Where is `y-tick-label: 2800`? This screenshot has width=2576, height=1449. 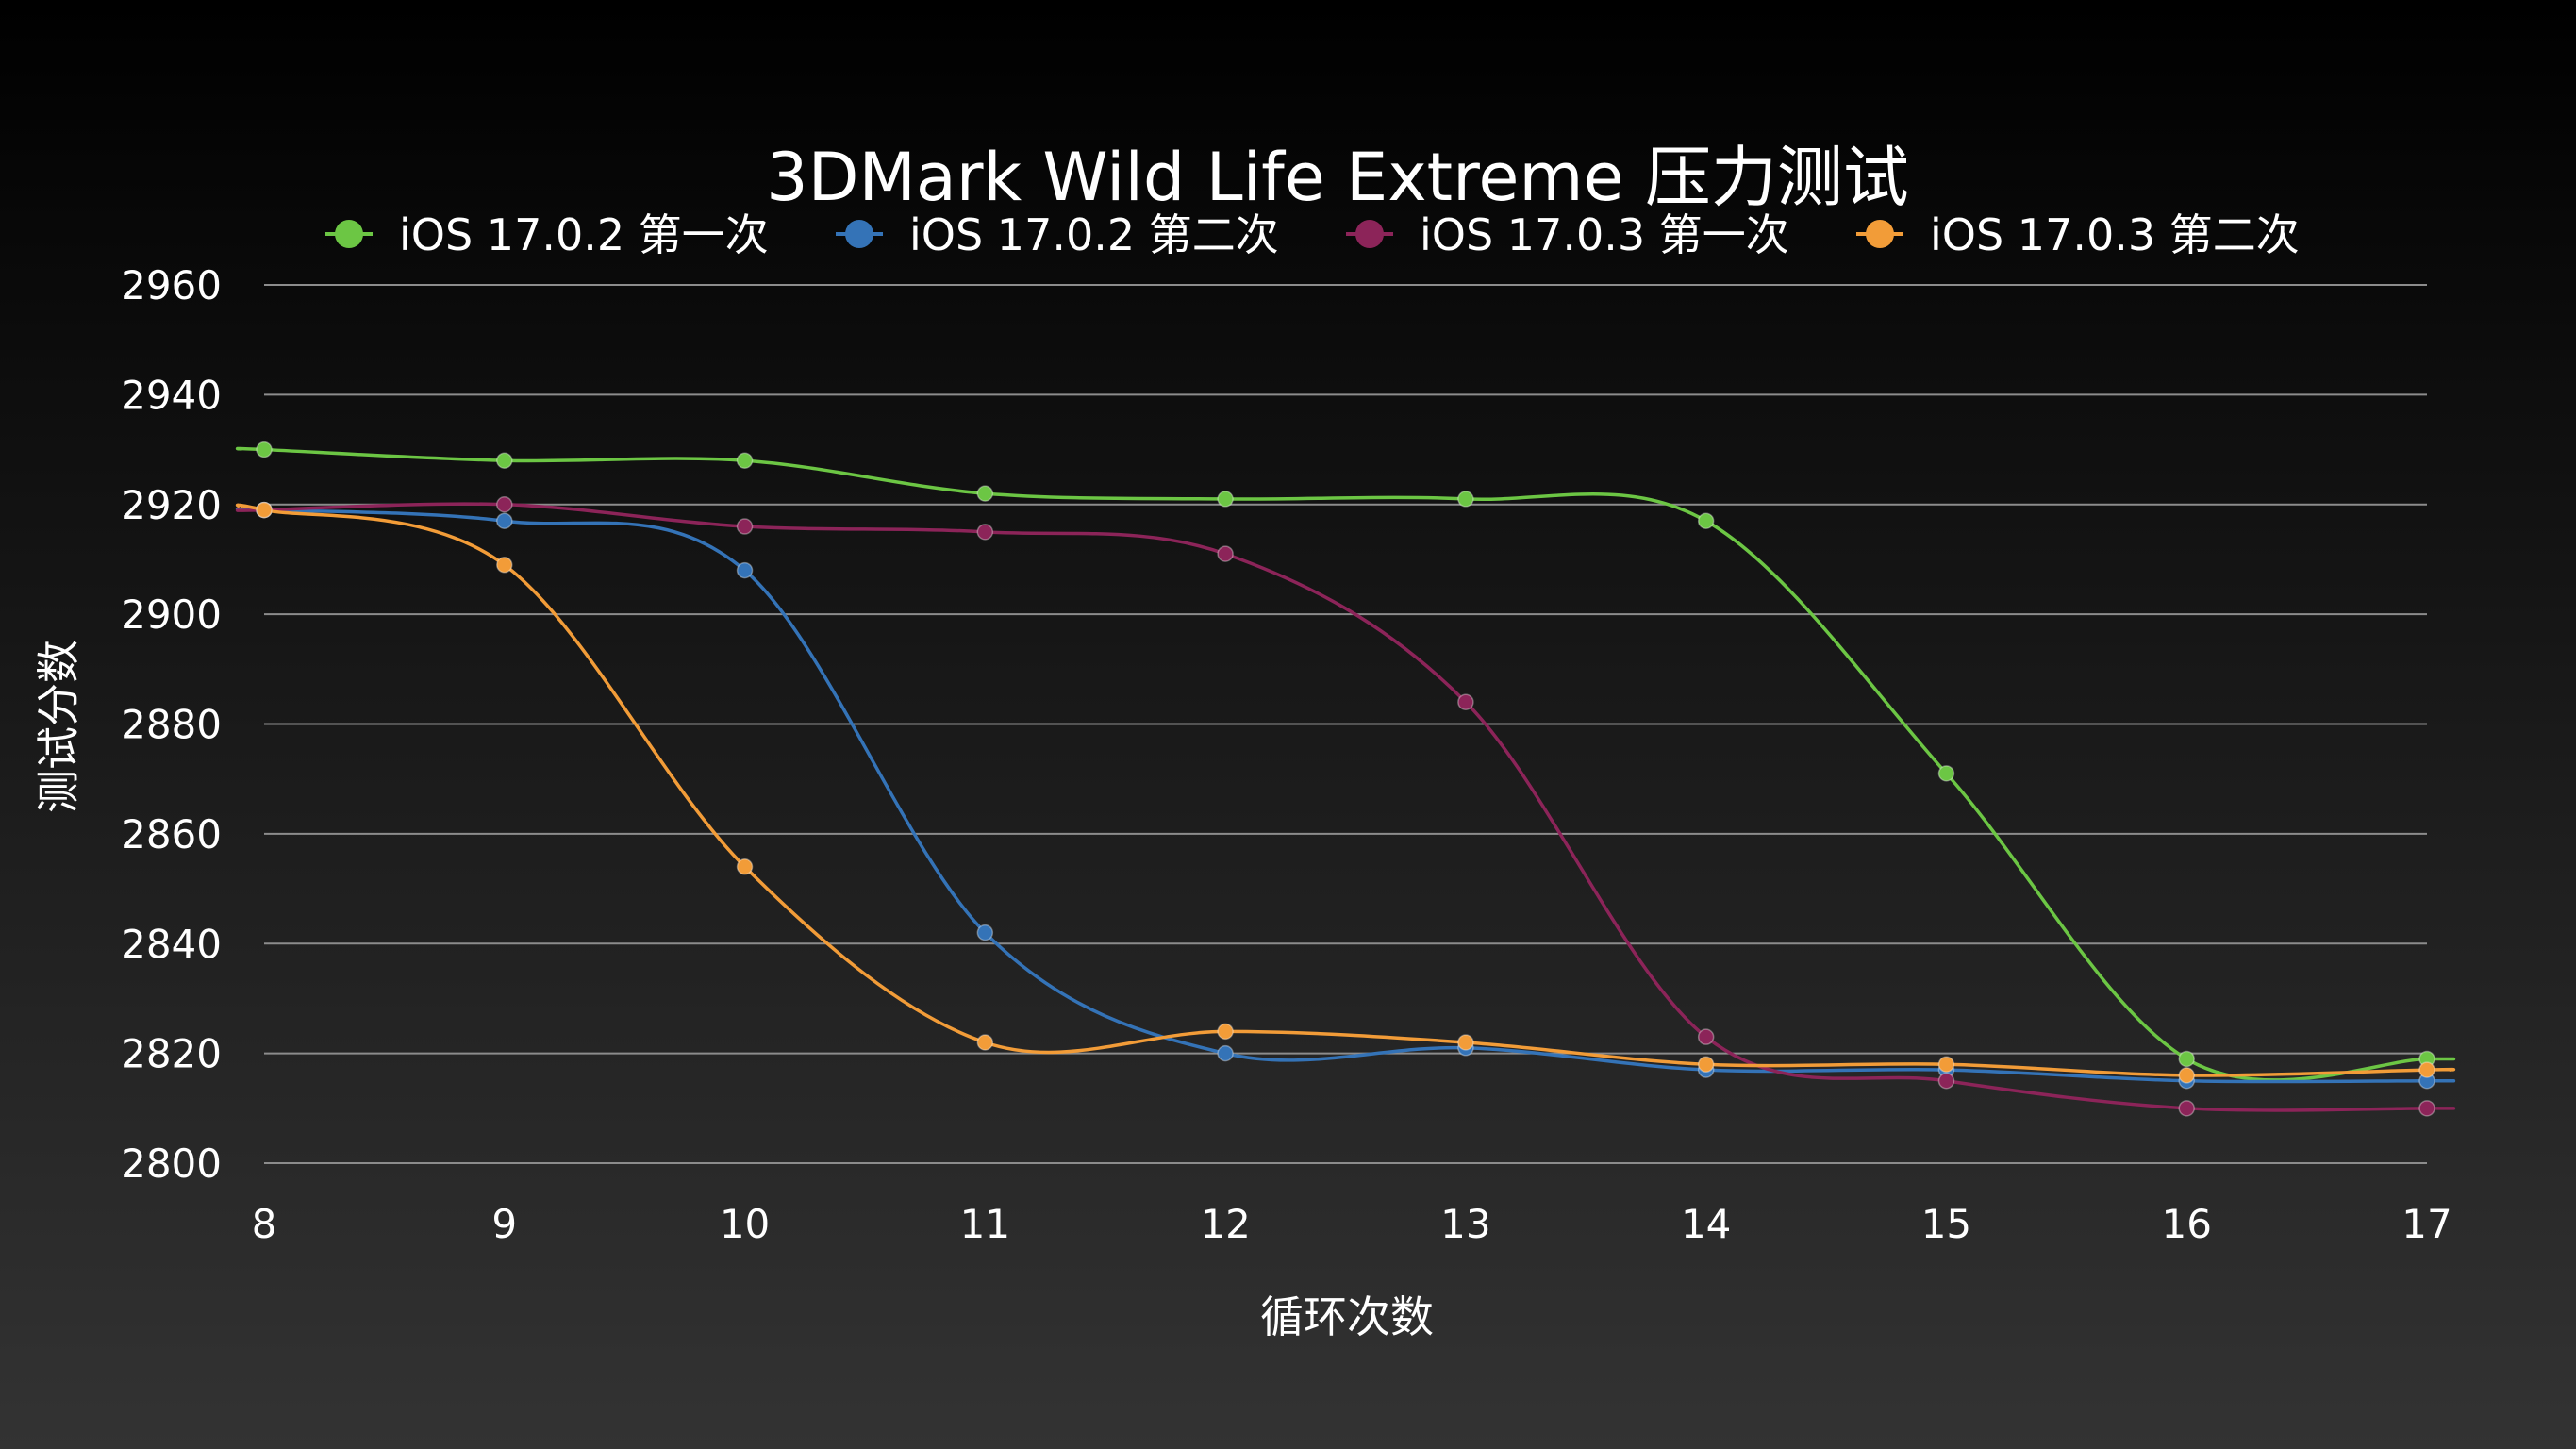 y-tick-label: 2800 is located at coordinates (171, 1164).